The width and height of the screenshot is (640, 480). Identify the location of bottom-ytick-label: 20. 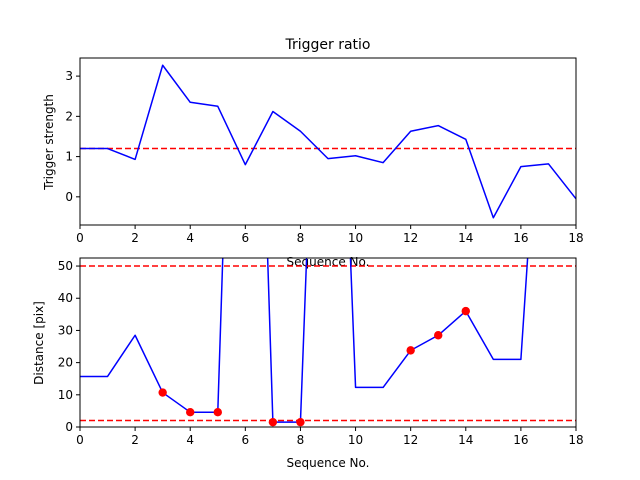
(65, 363).